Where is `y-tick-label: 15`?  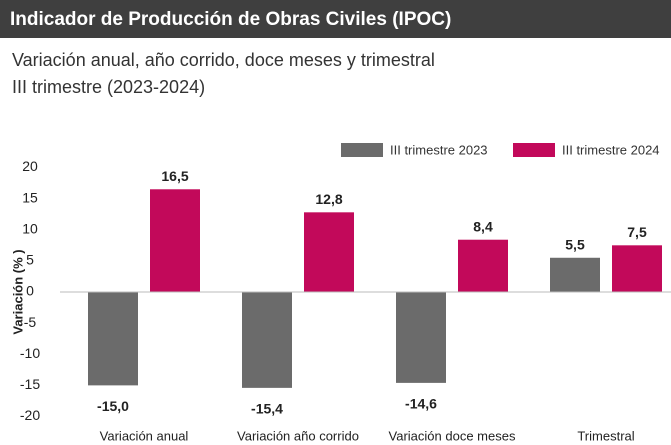
y-tick-label: 15 is located at coordinates (30, 197).